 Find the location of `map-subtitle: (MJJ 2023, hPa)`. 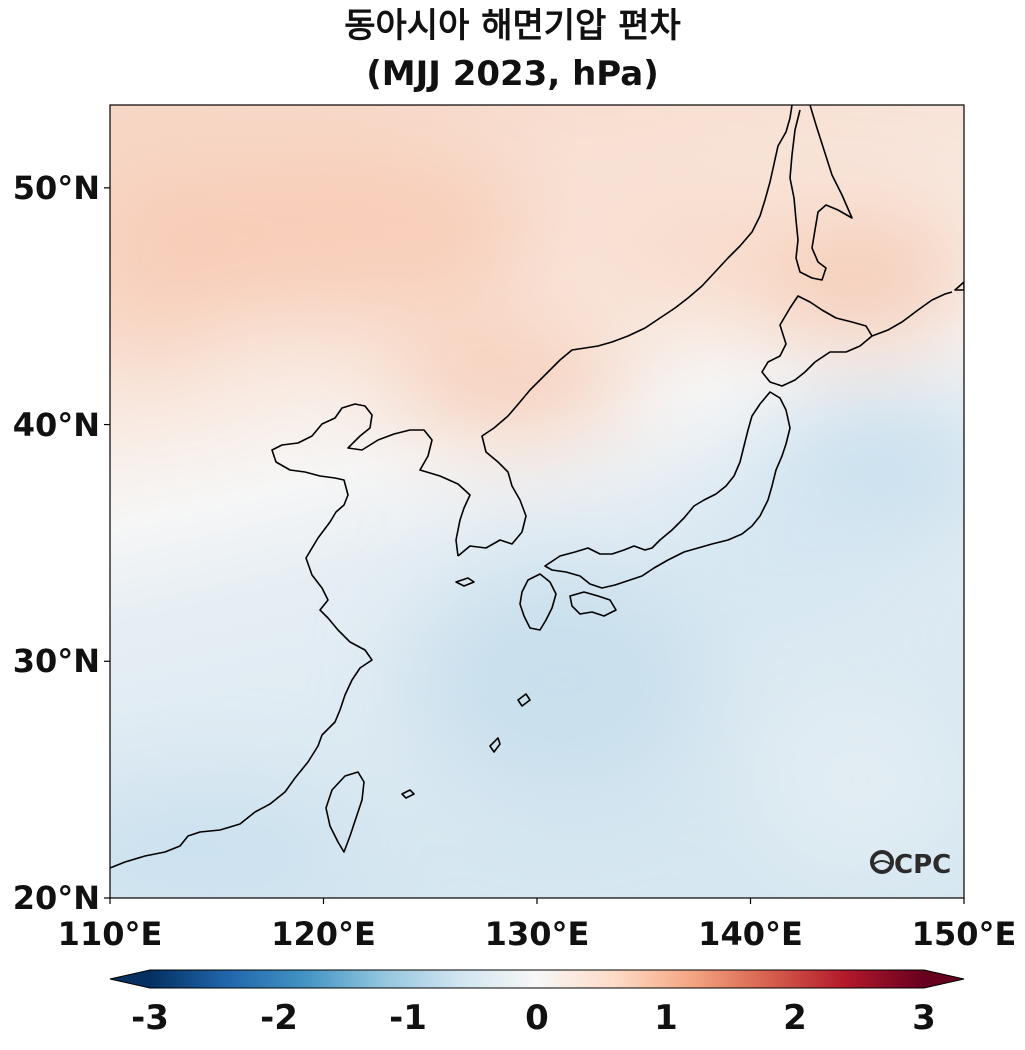

map-subtitle: (MJJ 2023, hPa) is located at coordinates (512, 74).